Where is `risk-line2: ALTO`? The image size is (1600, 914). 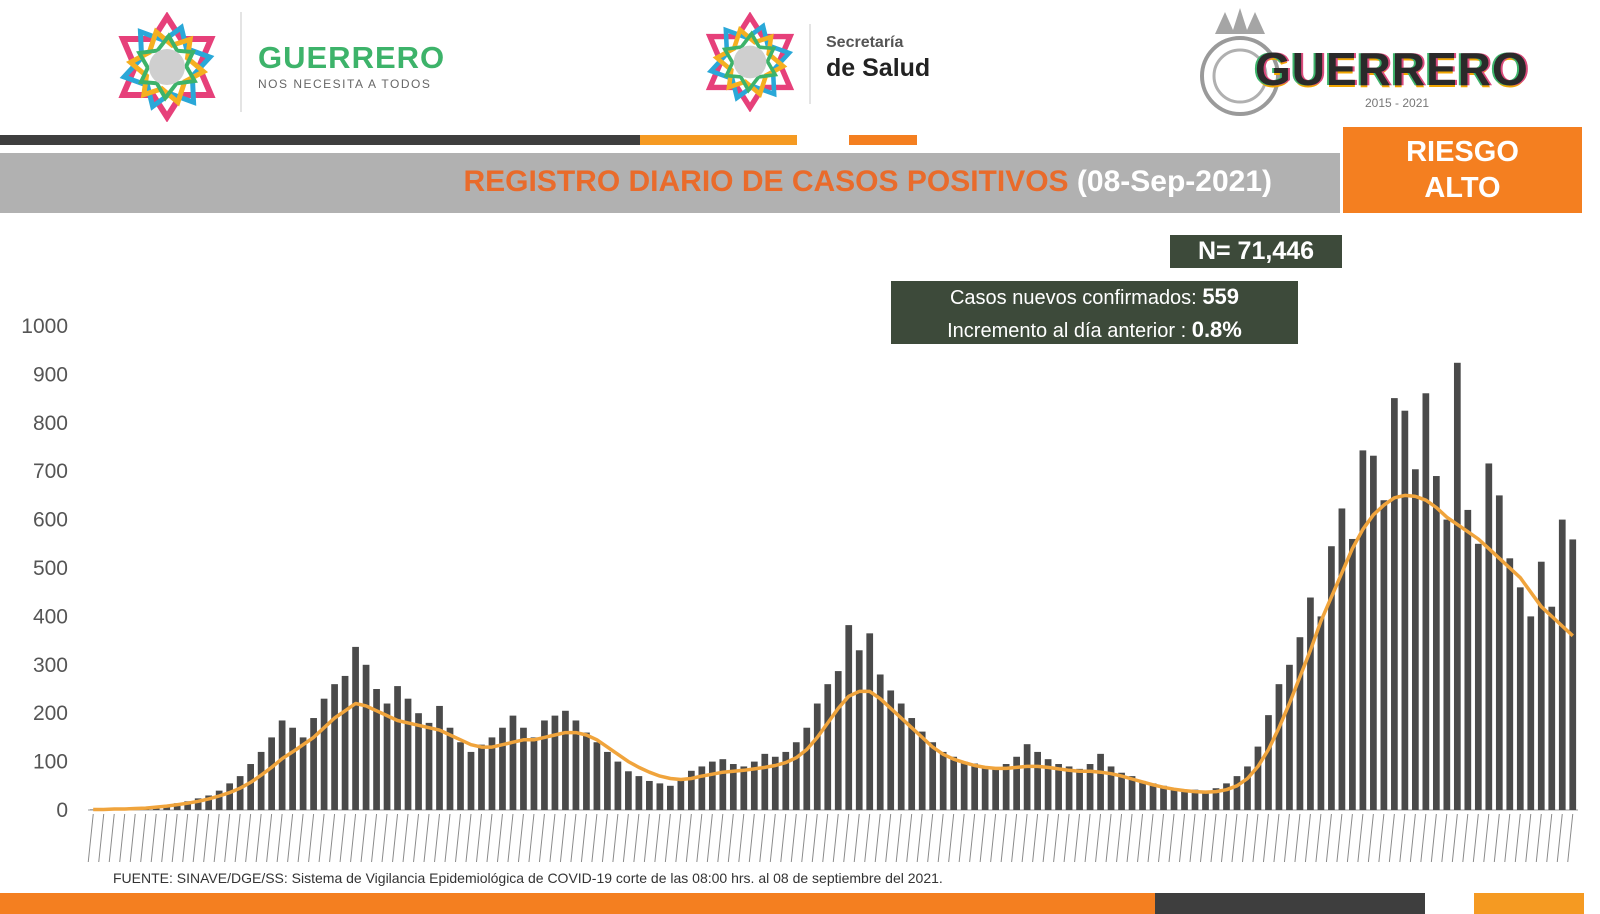
risk-line2: ALTO is located at coordinates (1462, 188).